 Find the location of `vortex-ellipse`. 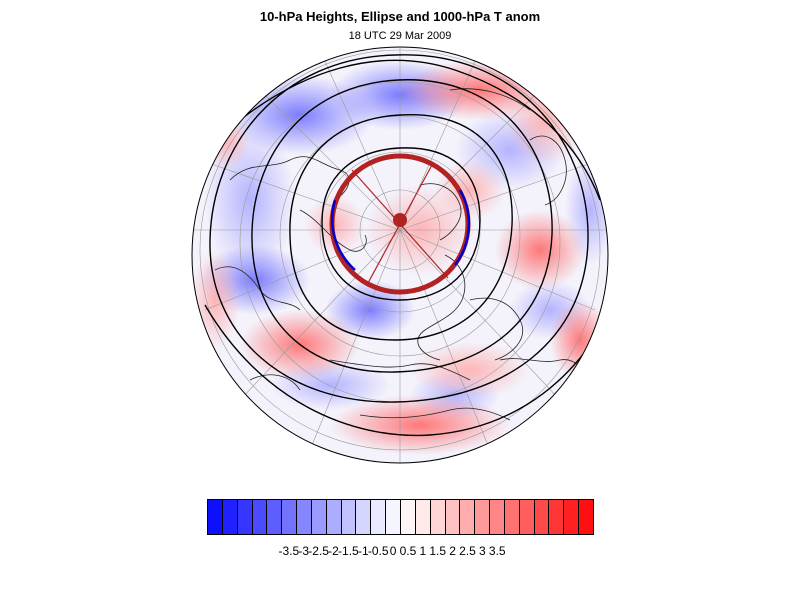

vortex-ellipse is located at coordinates (400, 224).